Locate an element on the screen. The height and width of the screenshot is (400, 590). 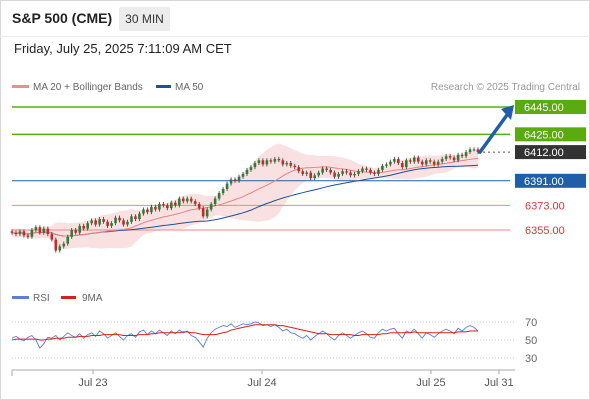
projection-arrow is located at coordinates (496, 129).